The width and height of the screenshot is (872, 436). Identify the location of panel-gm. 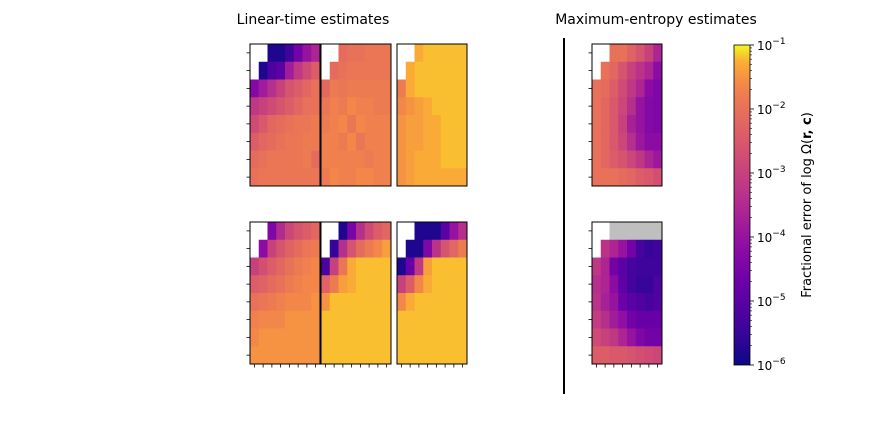
(356, 115).